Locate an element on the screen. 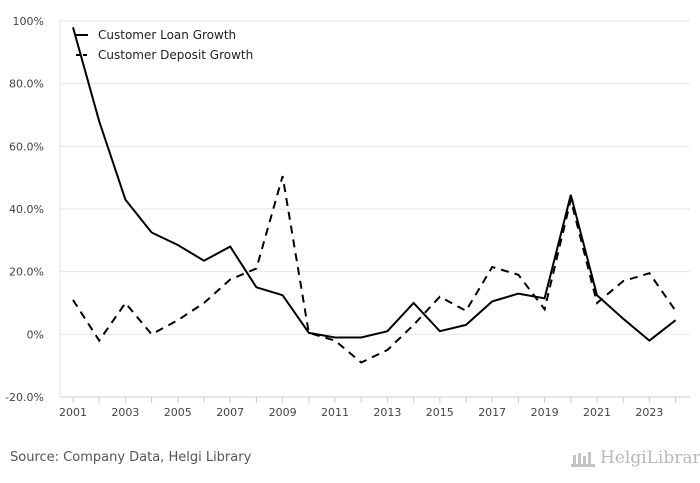 The width and height of the screenshot is (700, 483). x-tick-label: 2005 is located at coordinates (178, 412).